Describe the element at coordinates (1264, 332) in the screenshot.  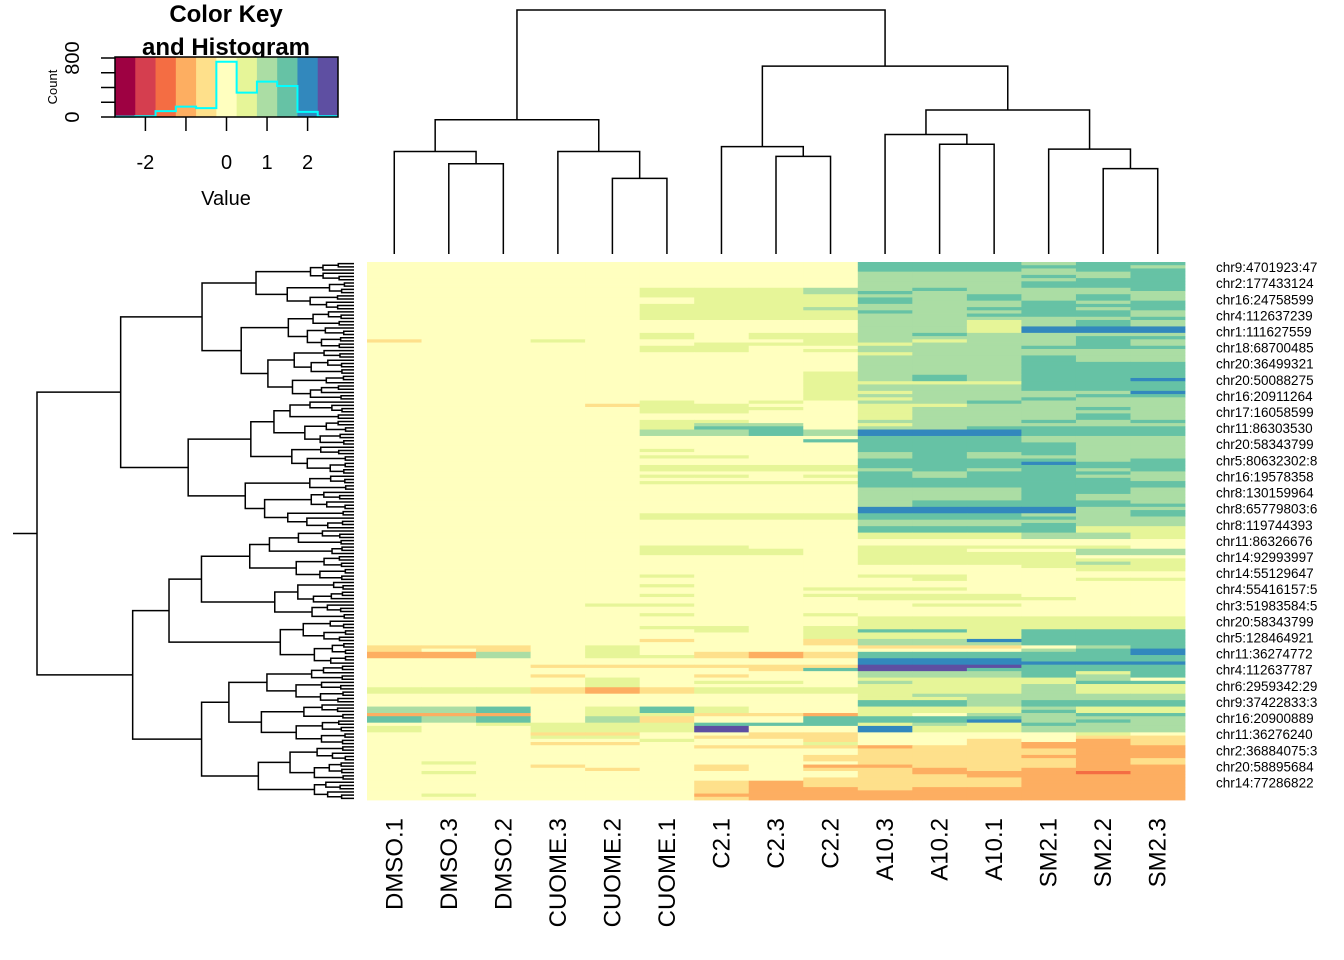
I see `row-label: chr1:111627559` at that location.